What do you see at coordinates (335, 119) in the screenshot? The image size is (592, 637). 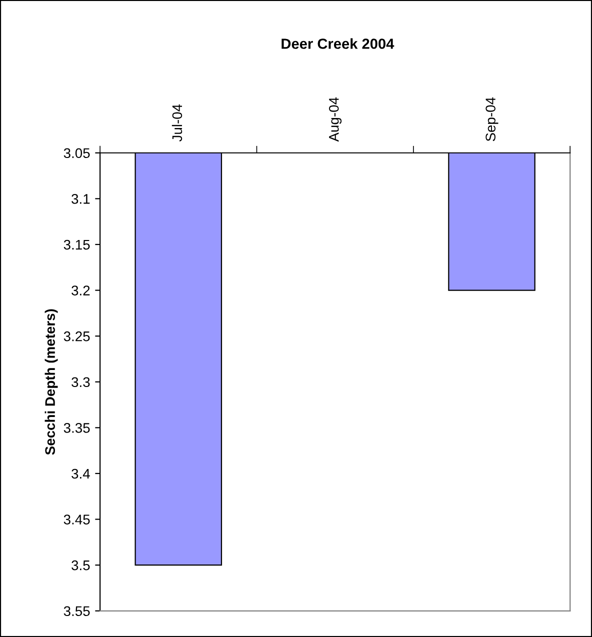 I see `x-tick-label: Aug-04` at bounding box center [335, 119].